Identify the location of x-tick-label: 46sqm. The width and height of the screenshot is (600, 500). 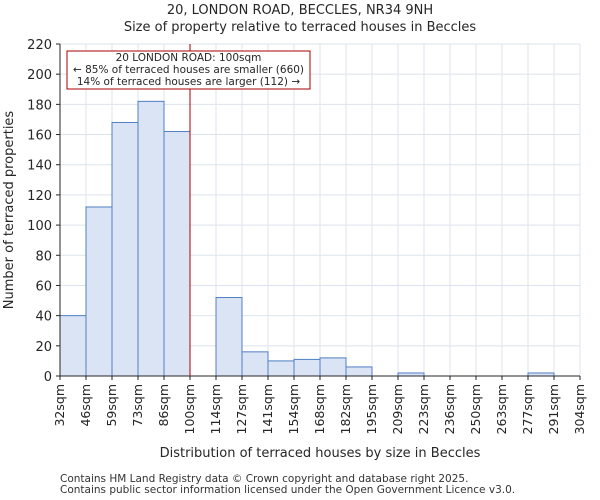
(85, 405).